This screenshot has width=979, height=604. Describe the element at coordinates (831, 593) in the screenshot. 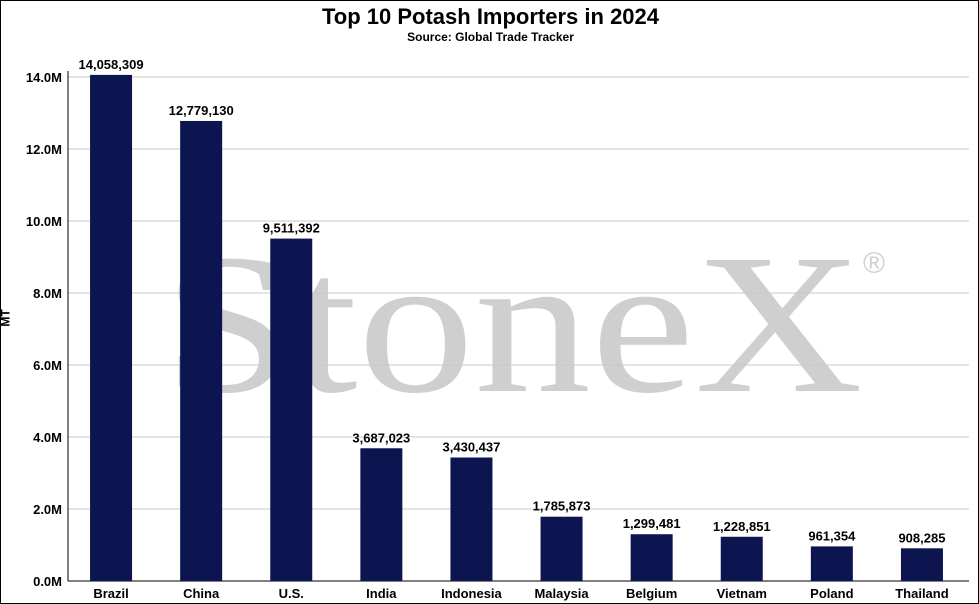

I see `x-category-label: Poland` at that location.